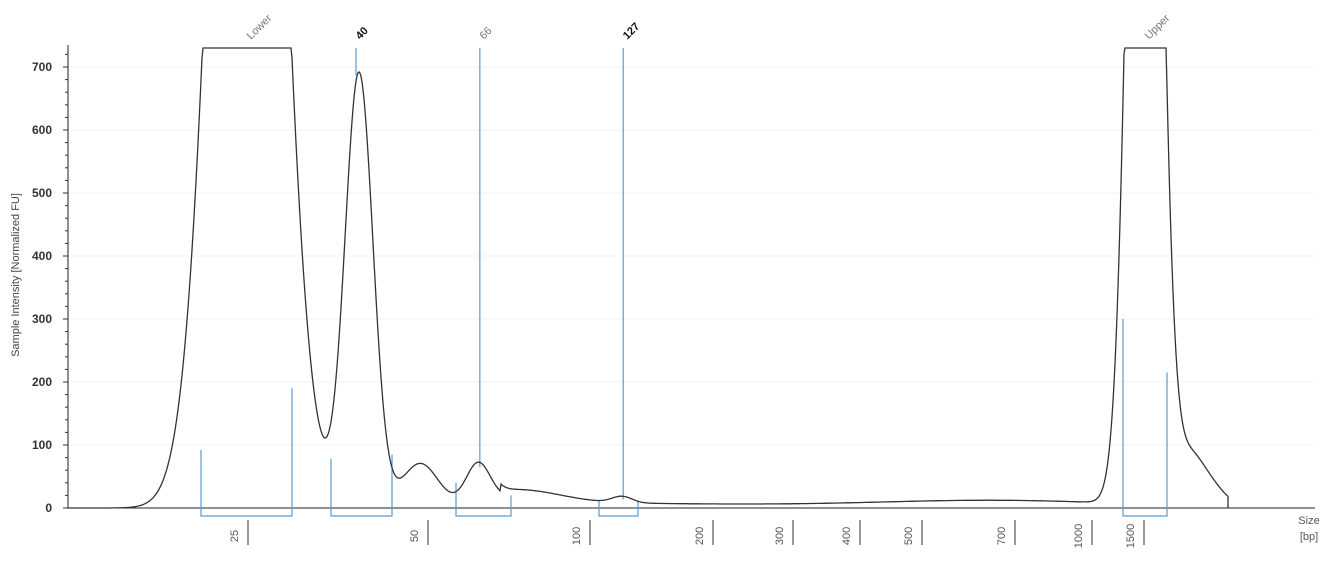 This screenshot has height=562, width=1330. What do you see at coordinates (1131, 536) in the screenshot?
I see `x-tick-label: 1500` at bounding box center [1131, 536].